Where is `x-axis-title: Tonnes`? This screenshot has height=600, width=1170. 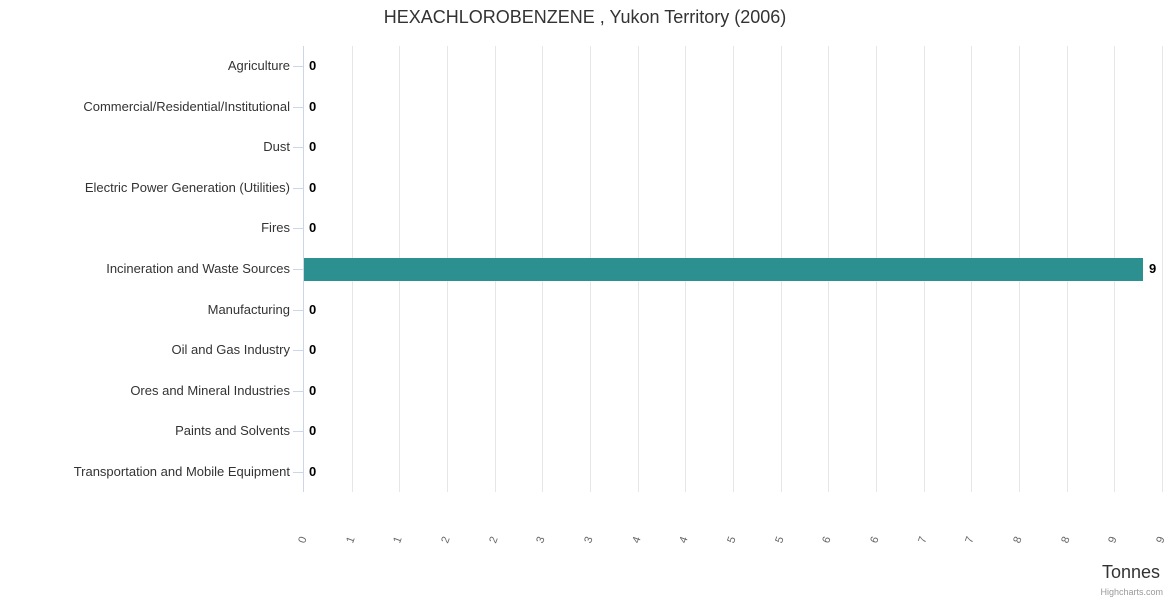
x-axis-title: Tonnes is located at coordinates (1130, 572).